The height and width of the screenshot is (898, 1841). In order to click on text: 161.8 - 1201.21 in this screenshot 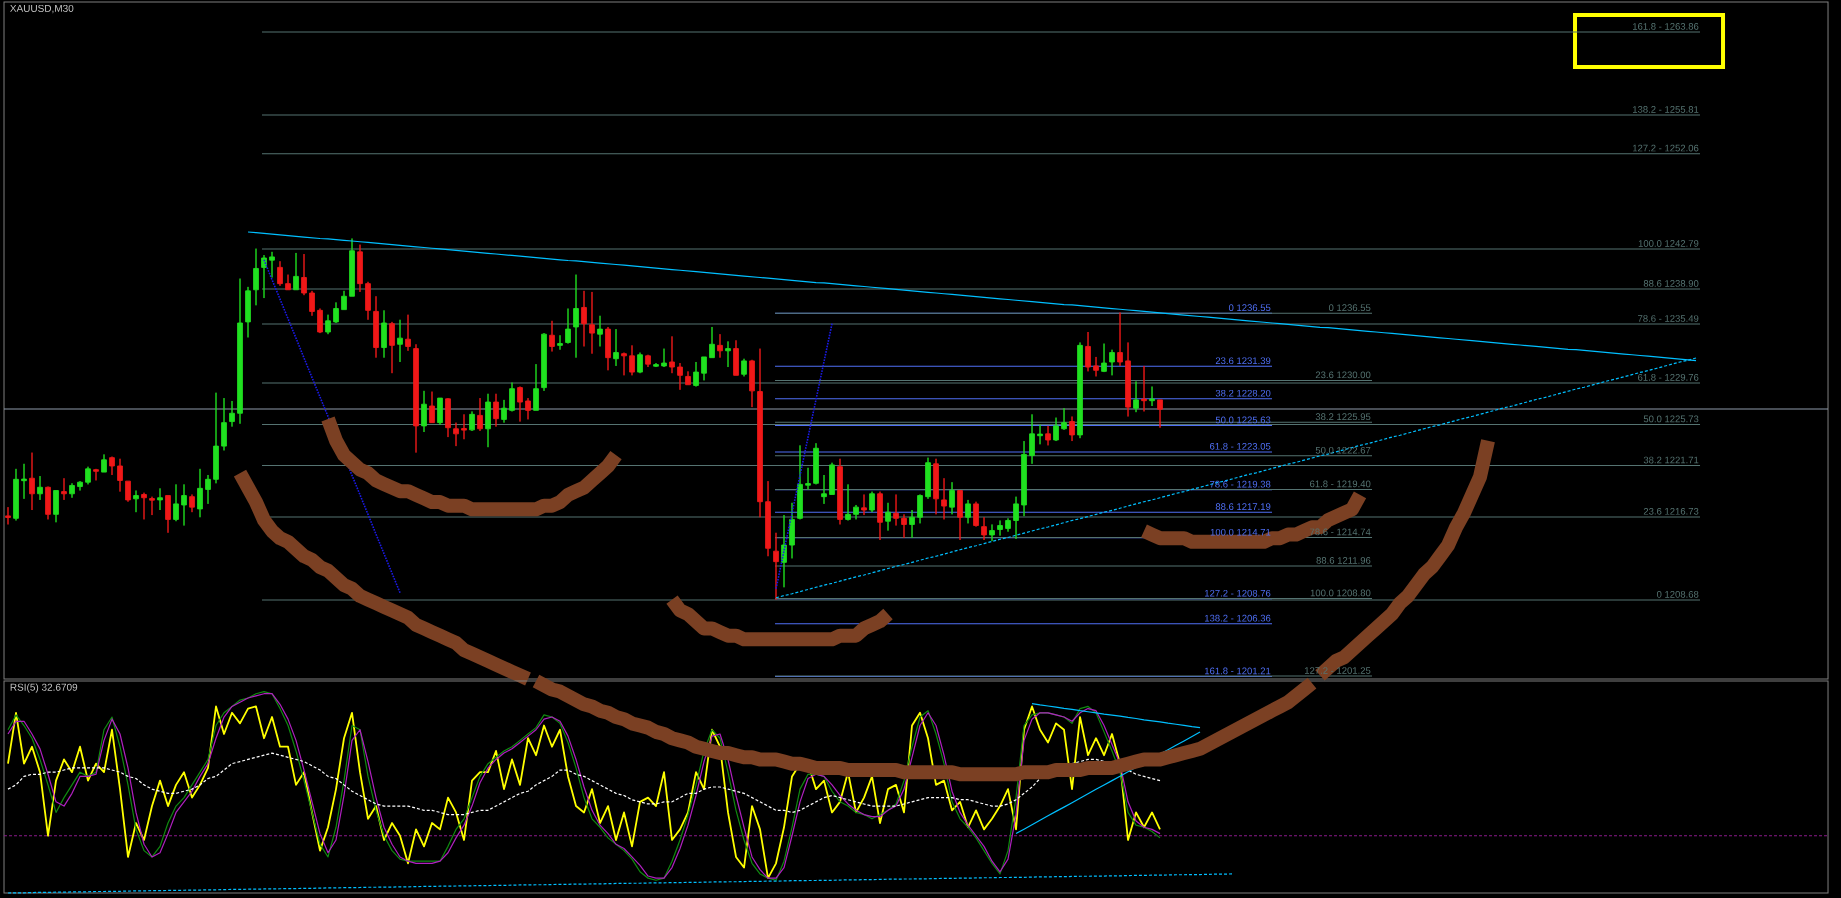, I will do `click(1237, 671)`.